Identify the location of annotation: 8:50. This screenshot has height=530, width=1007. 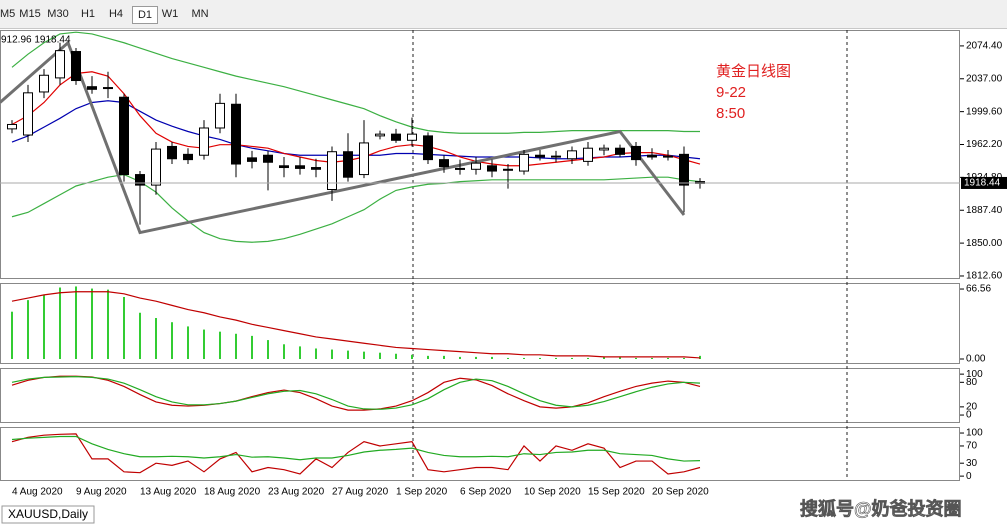
(730, 113).